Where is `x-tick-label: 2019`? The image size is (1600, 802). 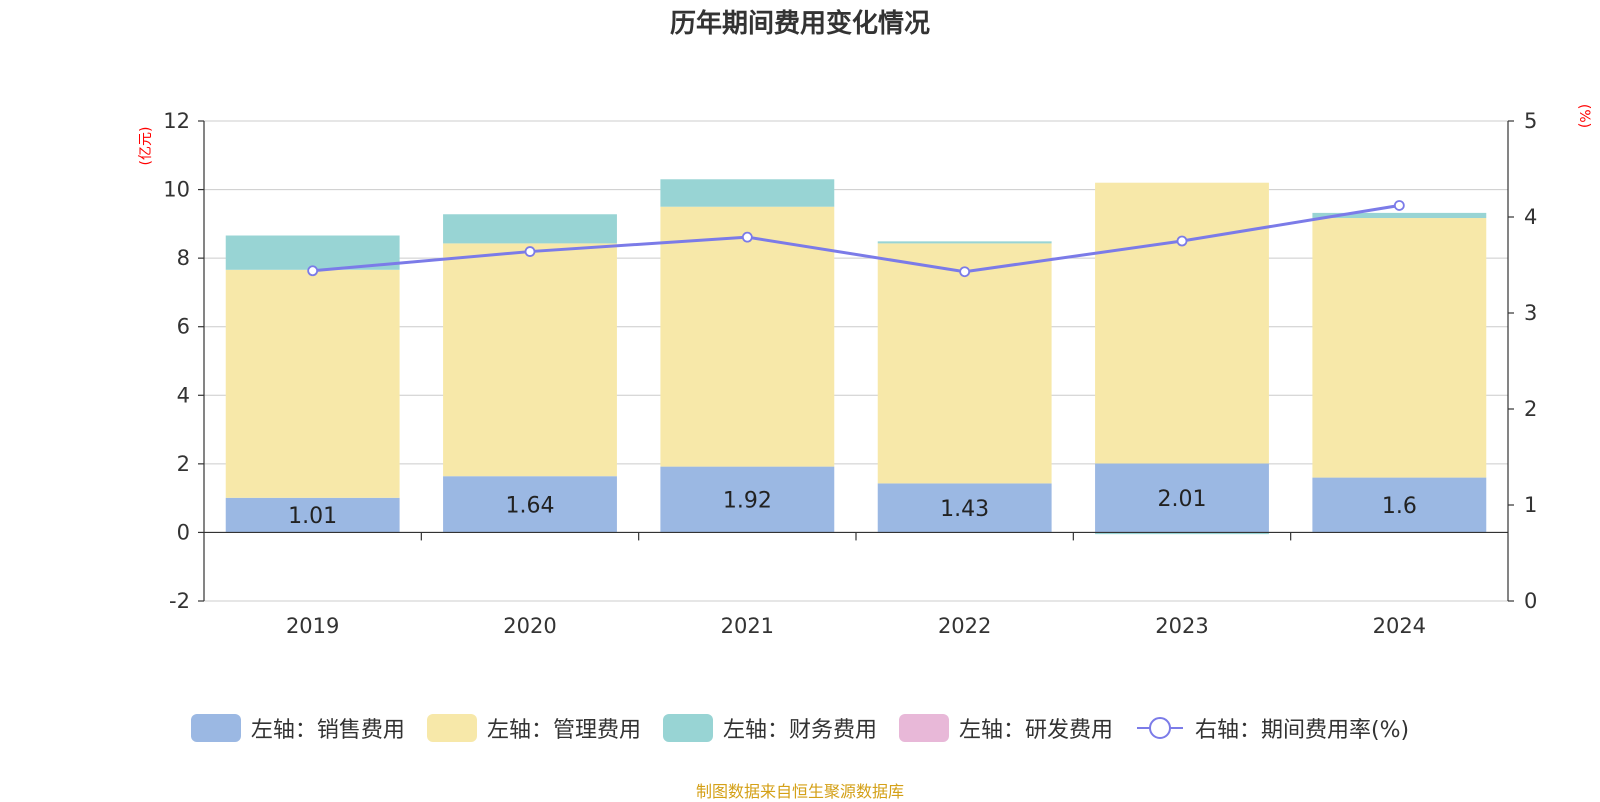
x-tick-label: 2019 is located at coordinates (312, 626).